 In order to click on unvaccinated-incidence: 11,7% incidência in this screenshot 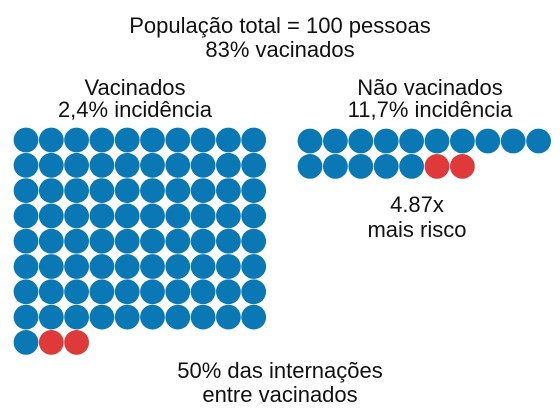, I will do `click(430, 109)`.